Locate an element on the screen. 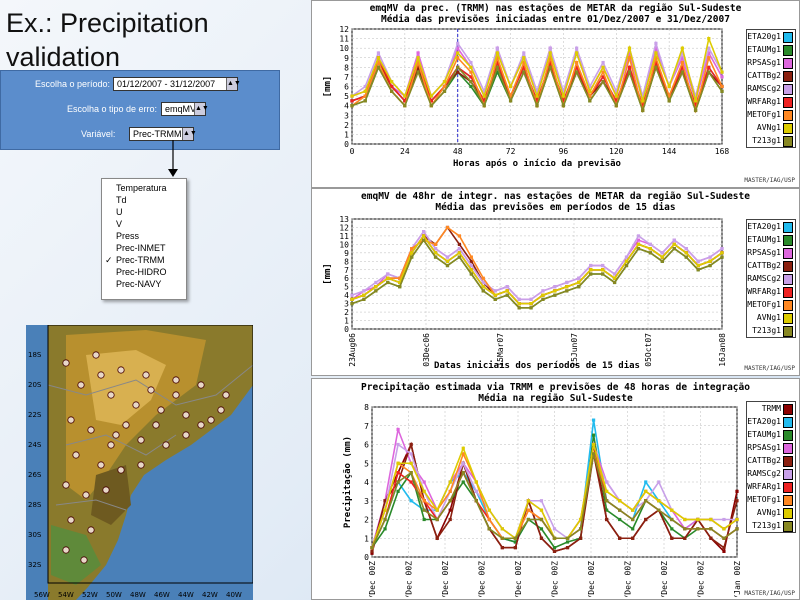  legend-label: ETAUMg1 is located at coordinates (764, 239).